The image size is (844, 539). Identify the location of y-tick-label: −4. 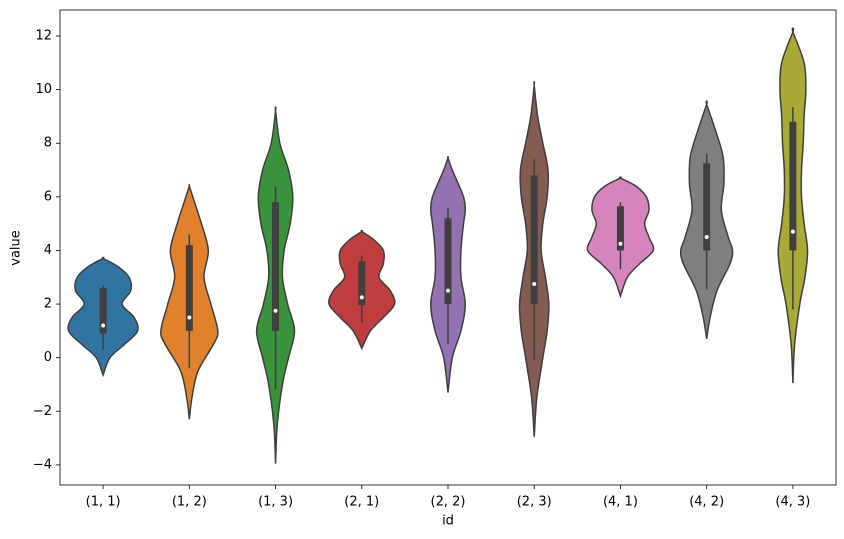
(42, 464).